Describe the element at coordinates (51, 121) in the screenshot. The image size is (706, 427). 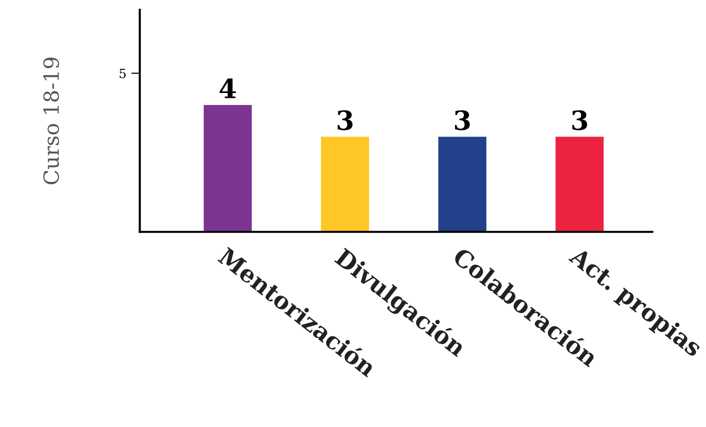
I see `y-axis-title: Curso 18-19` at that location.